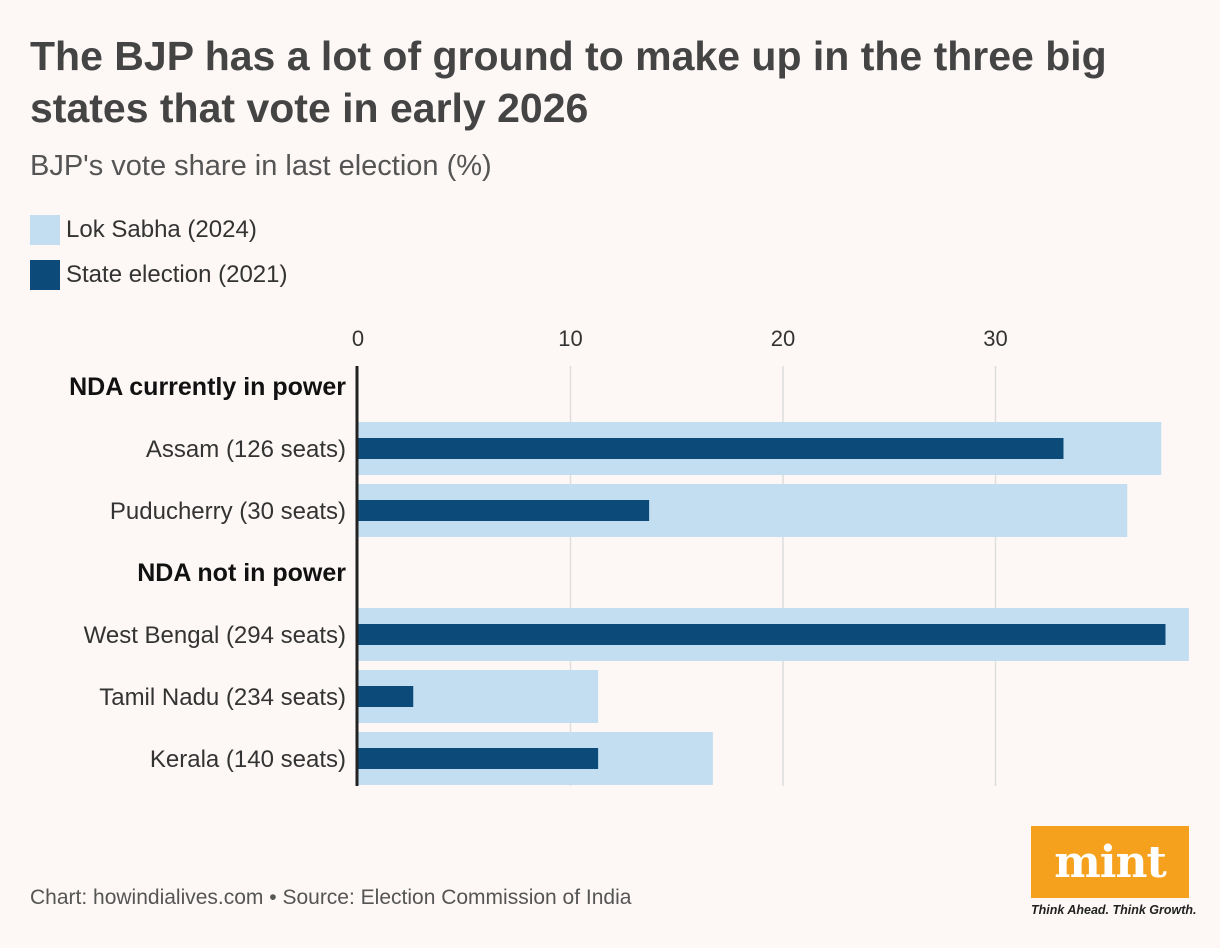 The image size is (1220, 948). Describe the element at coordinates (215, 635) in the screenshot. I see `category-label: West Bengal (294 seats)` at that location.